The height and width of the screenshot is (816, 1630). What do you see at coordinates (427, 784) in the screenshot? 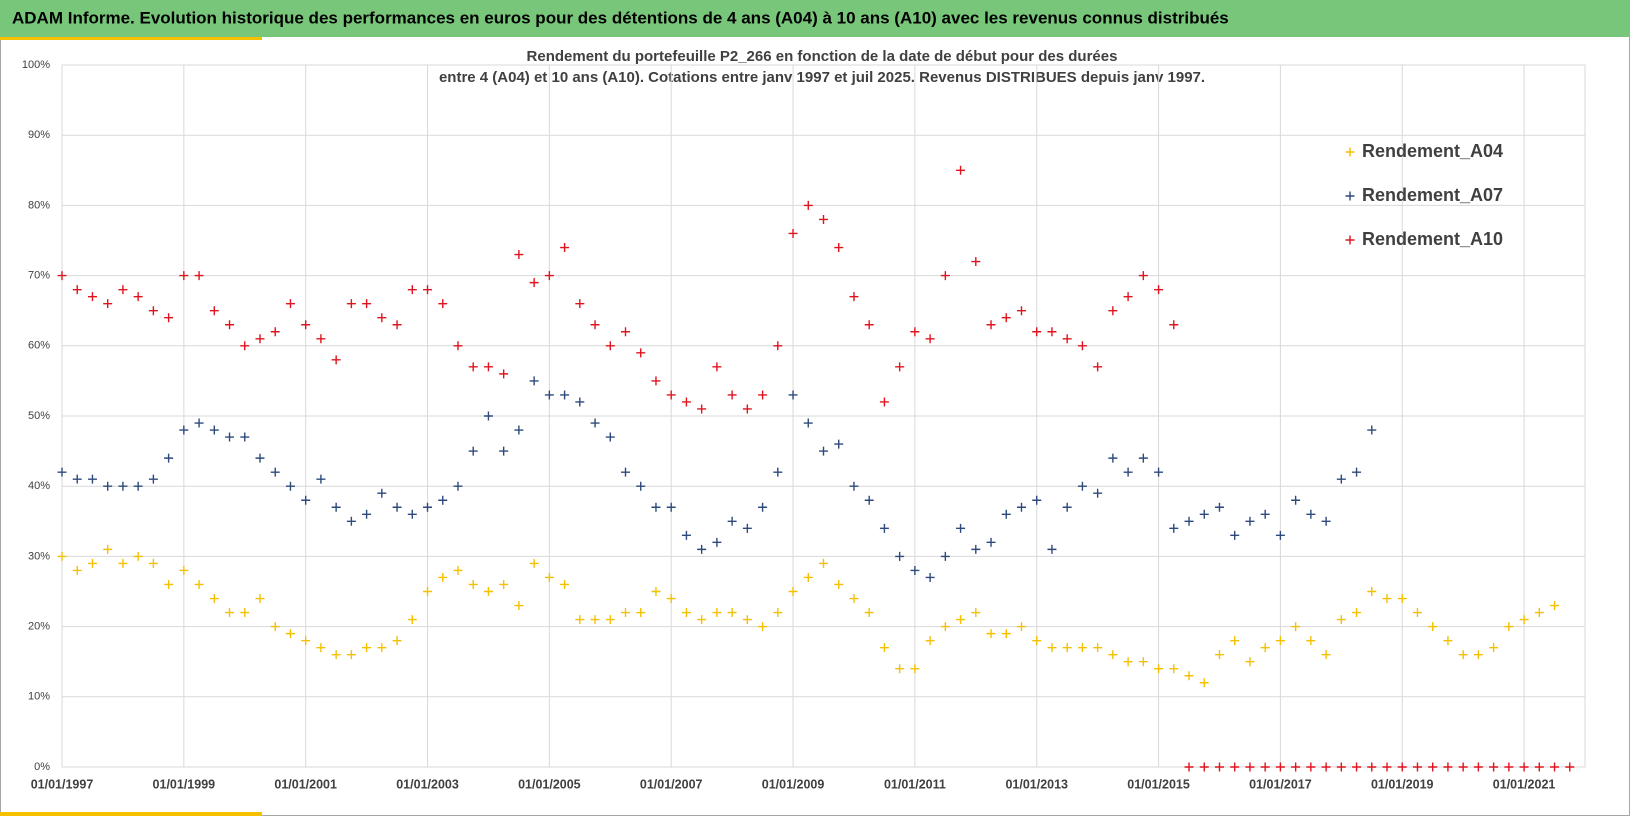
I see `x-tick-label: 01/01/2003` at bounding box center [427, 784].